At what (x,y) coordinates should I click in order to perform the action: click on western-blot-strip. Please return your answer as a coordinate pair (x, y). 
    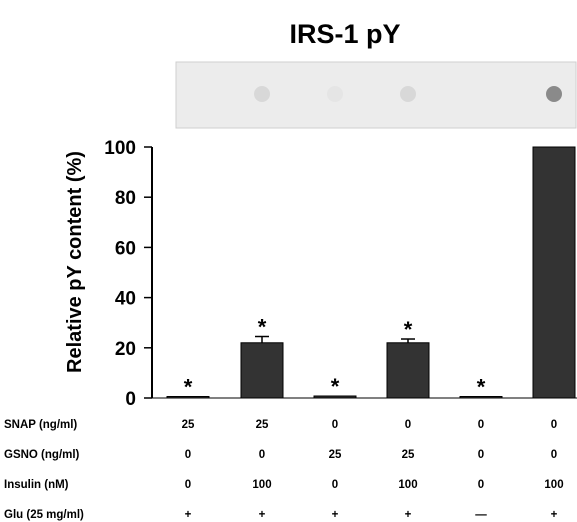
    Looking at the image, I should click on (376, 95).